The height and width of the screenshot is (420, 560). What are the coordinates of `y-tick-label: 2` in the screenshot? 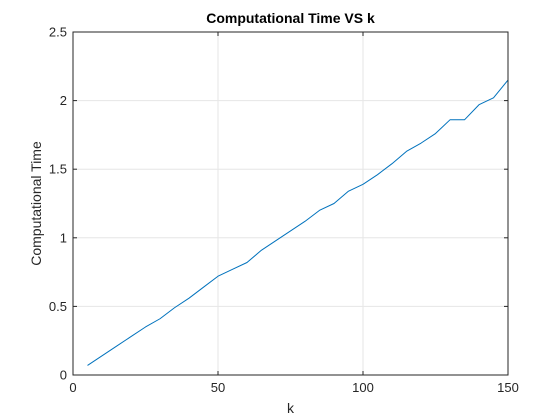 It's located at (63, 100).